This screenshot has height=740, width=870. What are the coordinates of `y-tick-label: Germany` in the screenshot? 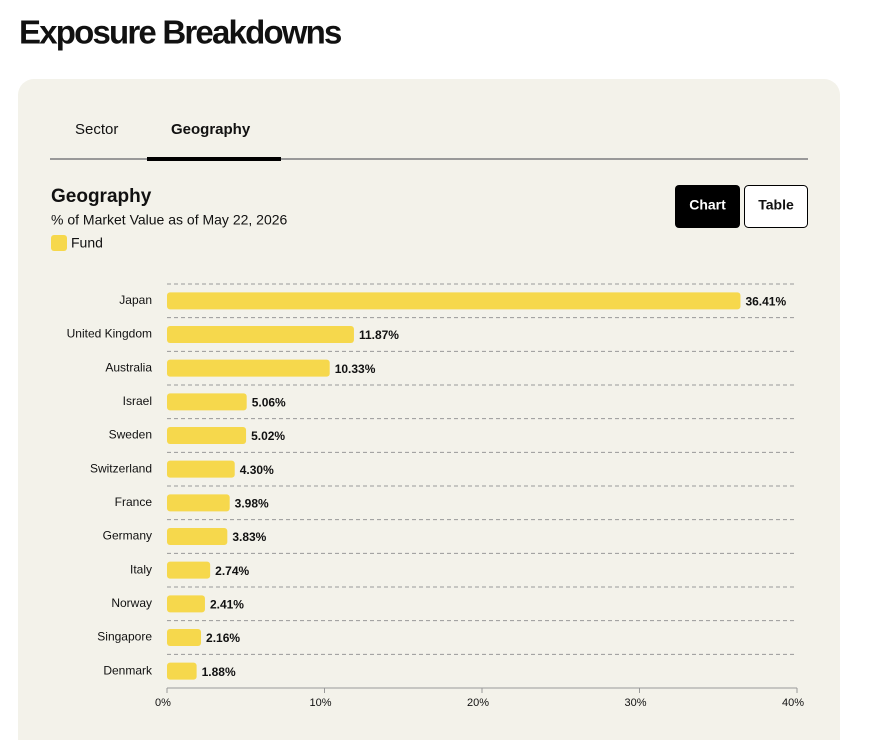 It's located at (127, 536).